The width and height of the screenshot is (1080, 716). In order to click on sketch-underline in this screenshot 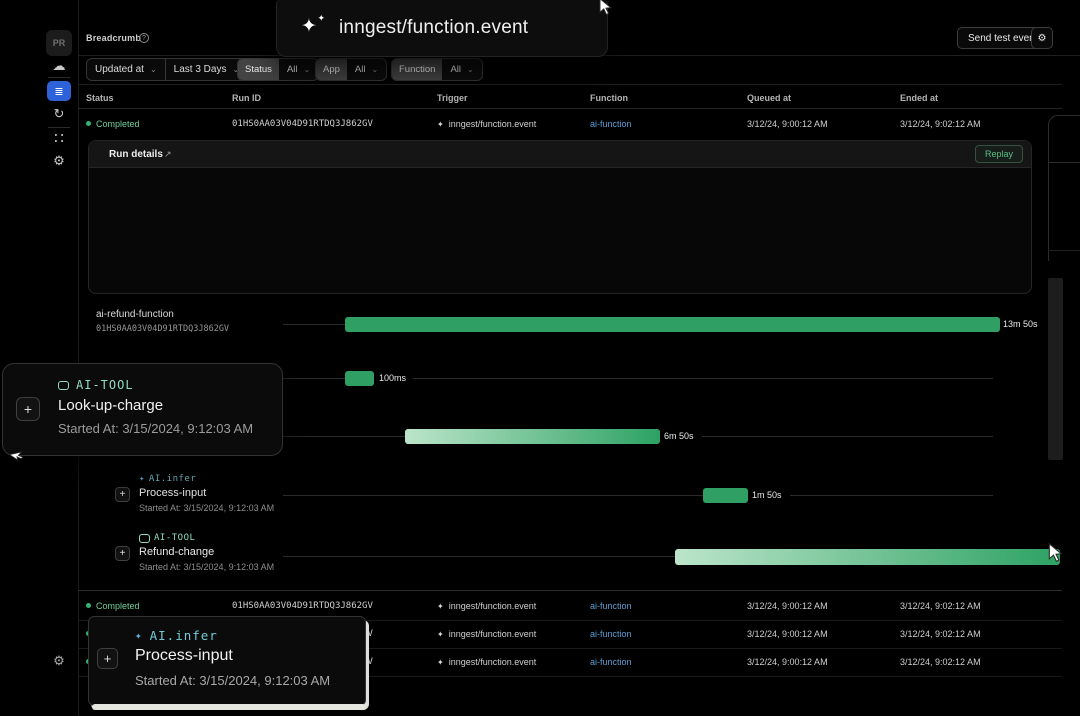, I will do `click(229, 707)`.